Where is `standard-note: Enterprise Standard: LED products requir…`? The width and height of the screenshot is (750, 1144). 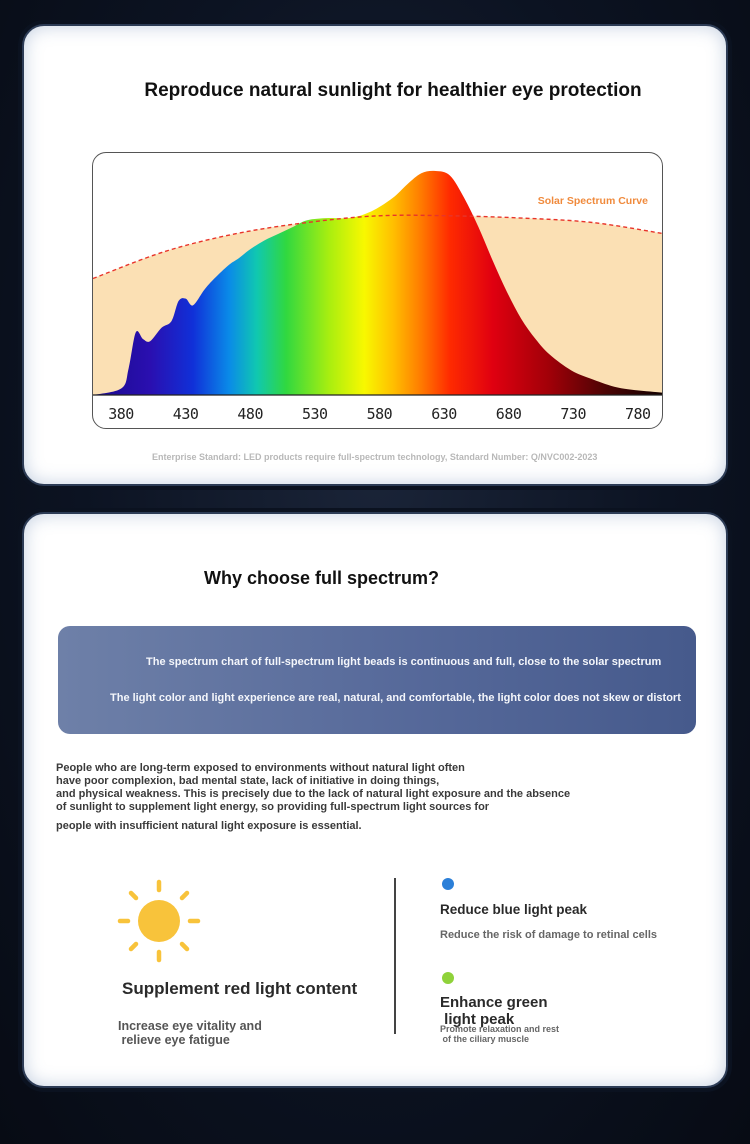 standard-note: Enterprise Standard: LED products requir… is located at coordinates (375, 457).